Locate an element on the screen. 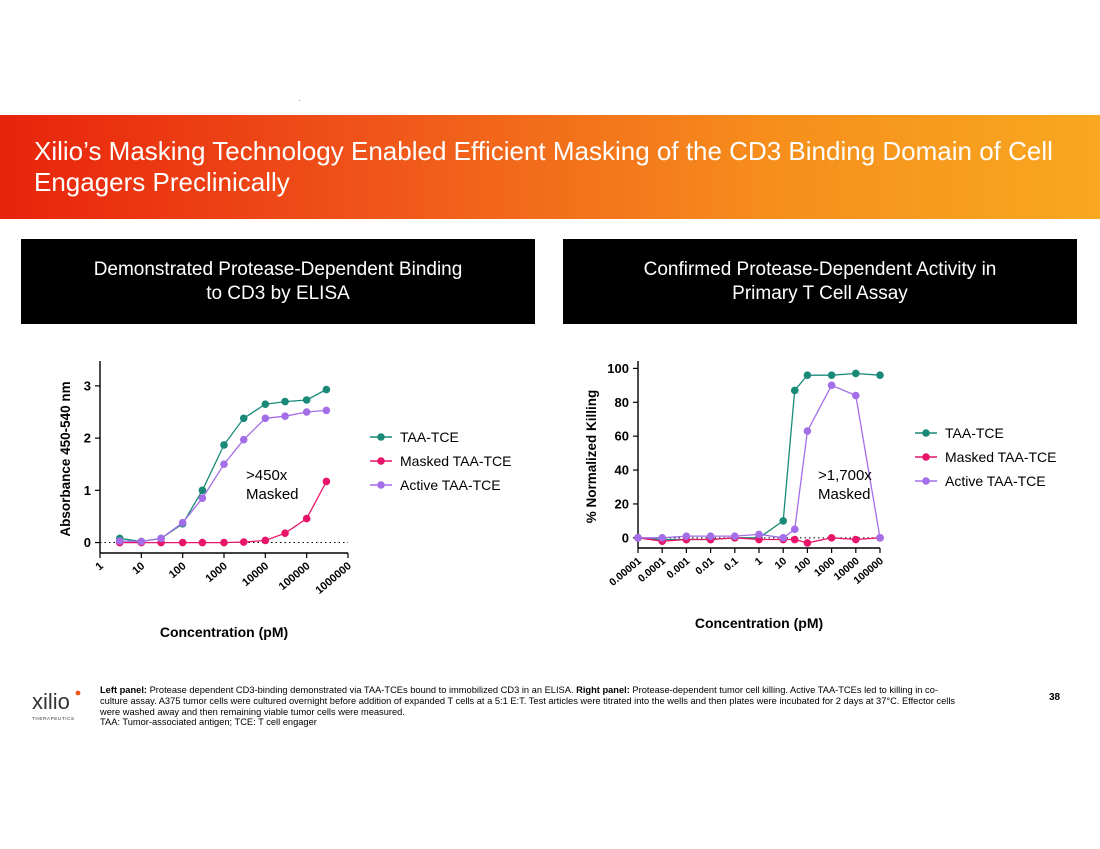  footnote-left-label: Left panel: is located at coordinates (124, 690).